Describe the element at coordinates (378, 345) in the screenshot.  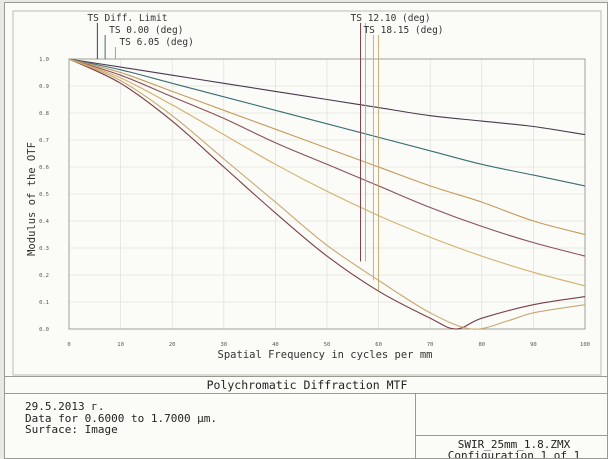
I see `x-tick-label: 60` at that location.